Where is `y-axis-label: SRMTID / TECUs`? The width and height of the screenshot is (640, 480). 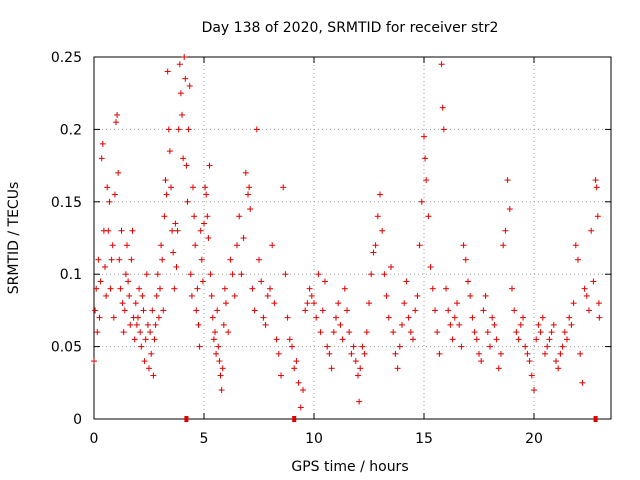
y-axis-label: SRMTID / TECUs is located at coordinates (14, 238).